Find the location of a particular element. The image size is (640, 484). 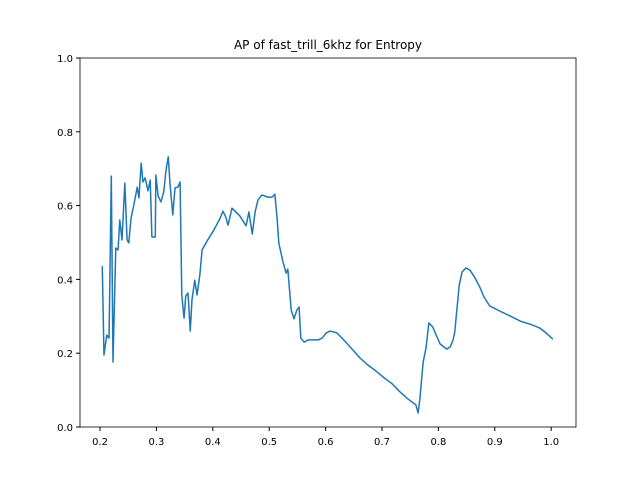

x-tick-label: 0.7 is located at coordinates (382, 442).